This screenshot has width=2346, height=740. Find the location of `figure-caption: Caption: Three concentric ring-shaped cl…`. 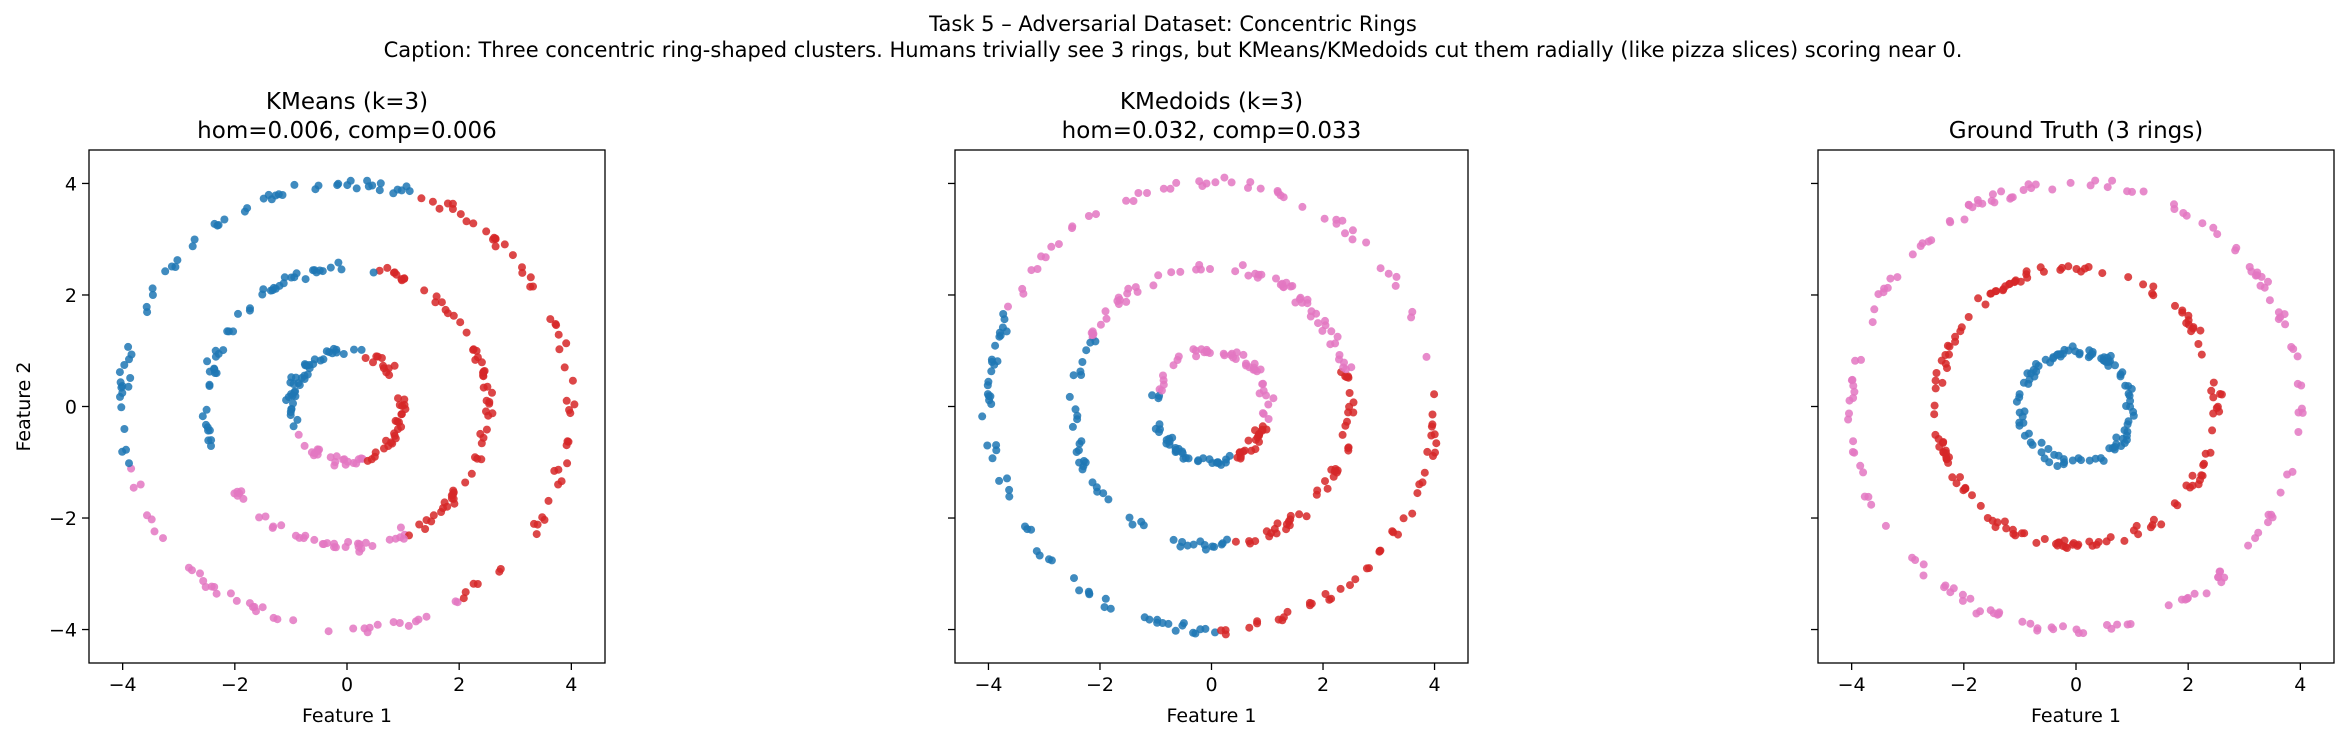

figure-caption: Caption: Three concentric ring-shaped cl… is located at coordinates (1173, 50).